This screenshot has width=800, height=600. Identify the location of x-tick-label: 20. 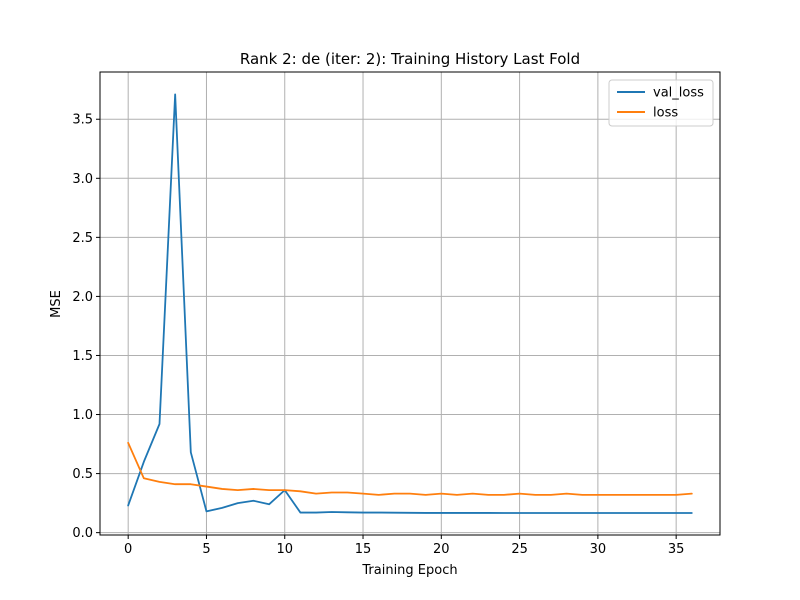
(441, 549).